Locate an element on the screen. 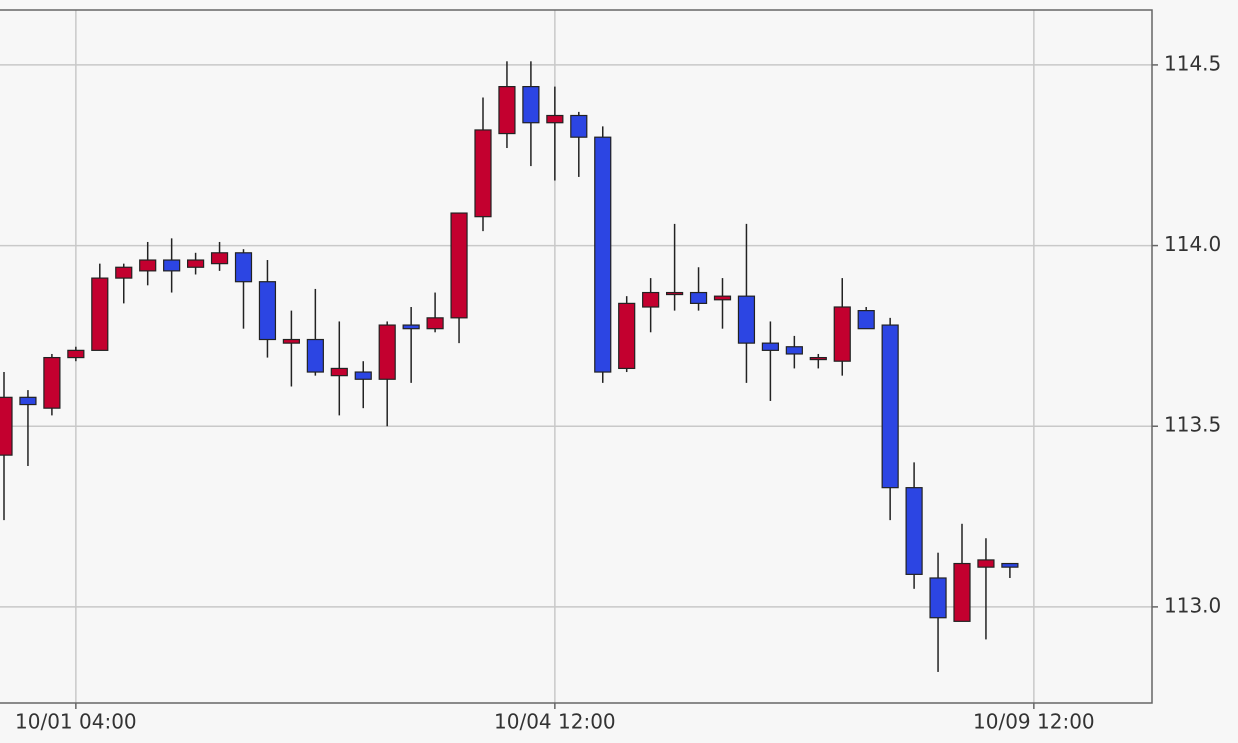  x-tick-label: 10/01 04:00 is located at coordinates (76, 722).